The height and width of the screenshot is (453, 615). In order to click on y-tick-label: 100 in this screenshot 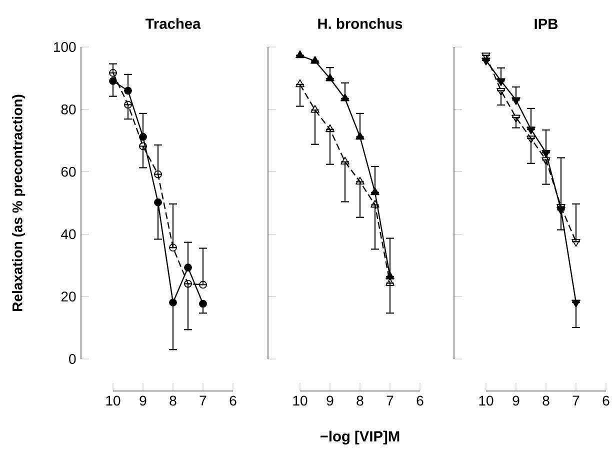, I will do `click(65, 47)`.